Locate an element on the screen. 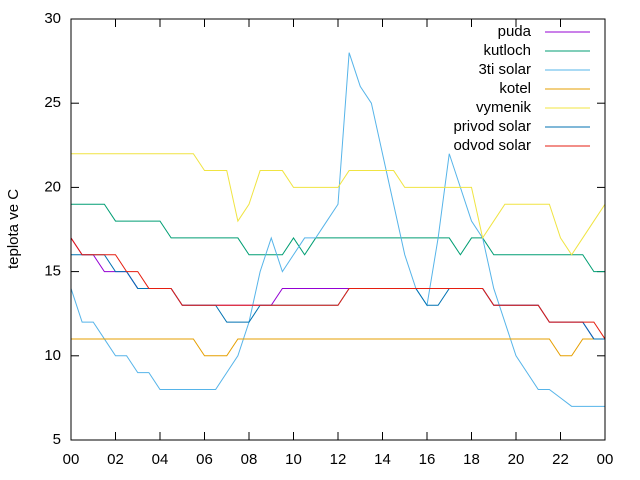 The width and height of the screenshot is (640, 480). x-tick-label: 16 is located at coordinates (427, 459).